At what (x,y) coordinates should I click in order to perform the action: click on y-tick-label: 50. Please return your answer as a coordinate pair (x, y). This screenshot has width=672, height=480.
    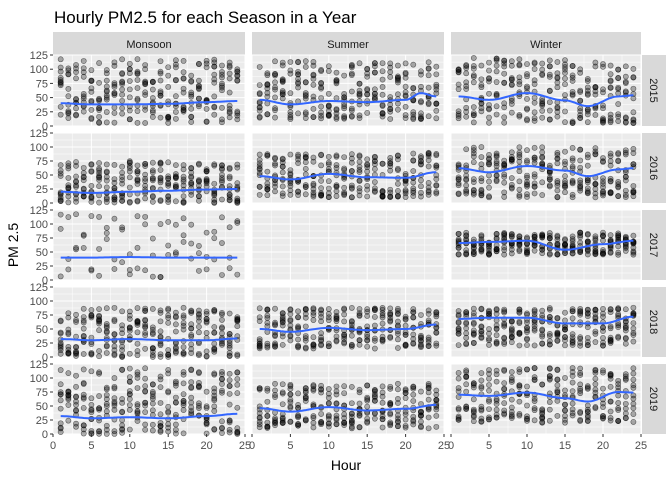
    Looking at the image, I should click on (42, 99).